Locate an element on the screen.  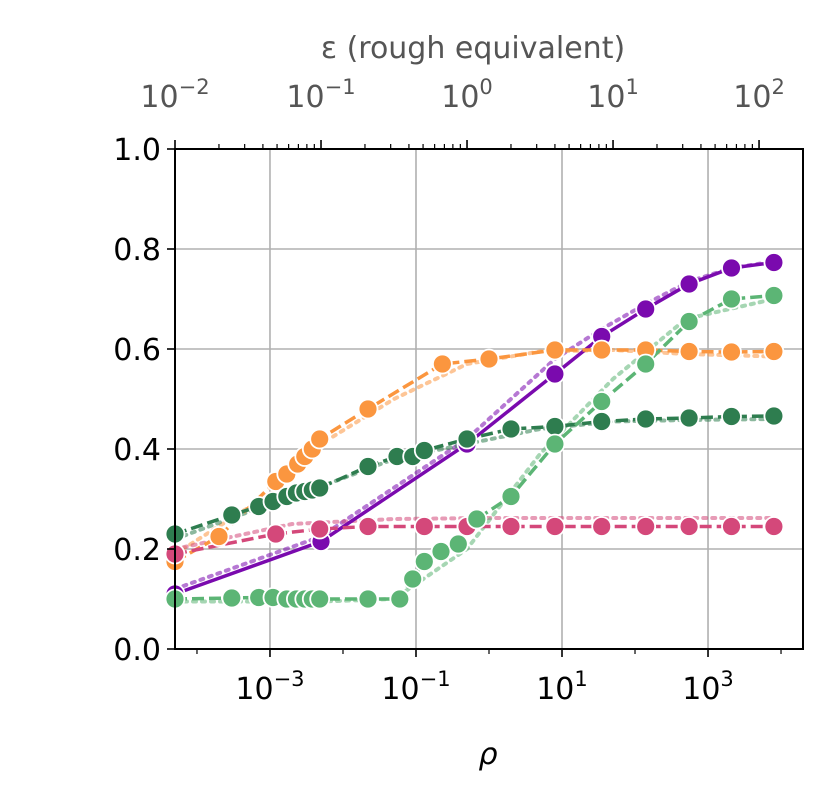
y-tick-label: 0.8 is located at coordinates (137, 250).